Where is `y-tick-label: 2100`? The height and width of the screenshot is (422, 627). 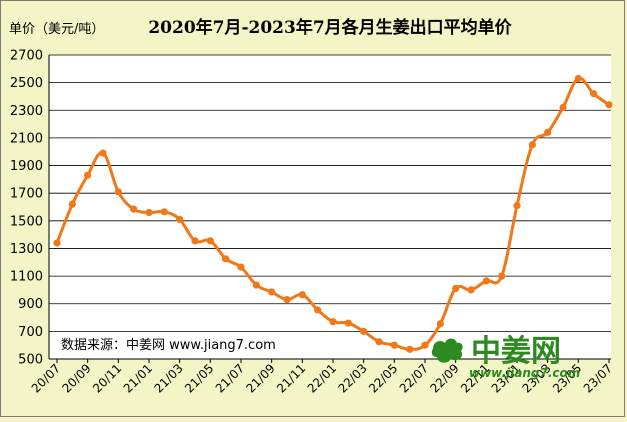 y-tick-label: 2100 is located at coordinates (26, 138).